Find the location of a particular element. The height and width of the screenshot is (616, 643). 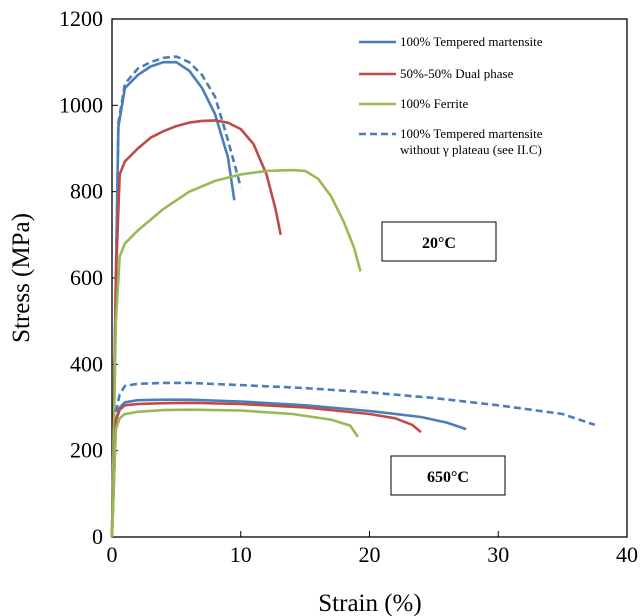

annotation-650c-box is located at coordinates (448, 475).